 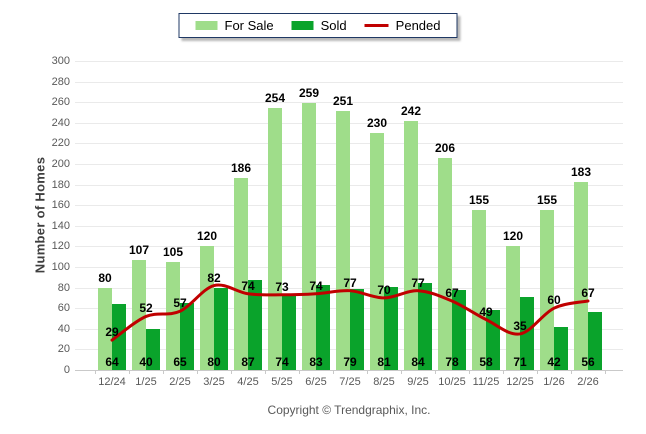 What do you see at coordinates (350, 382) in the screenshot?
I see `x-axis-tick-label: 7/25` at bounding box center [350, 382].